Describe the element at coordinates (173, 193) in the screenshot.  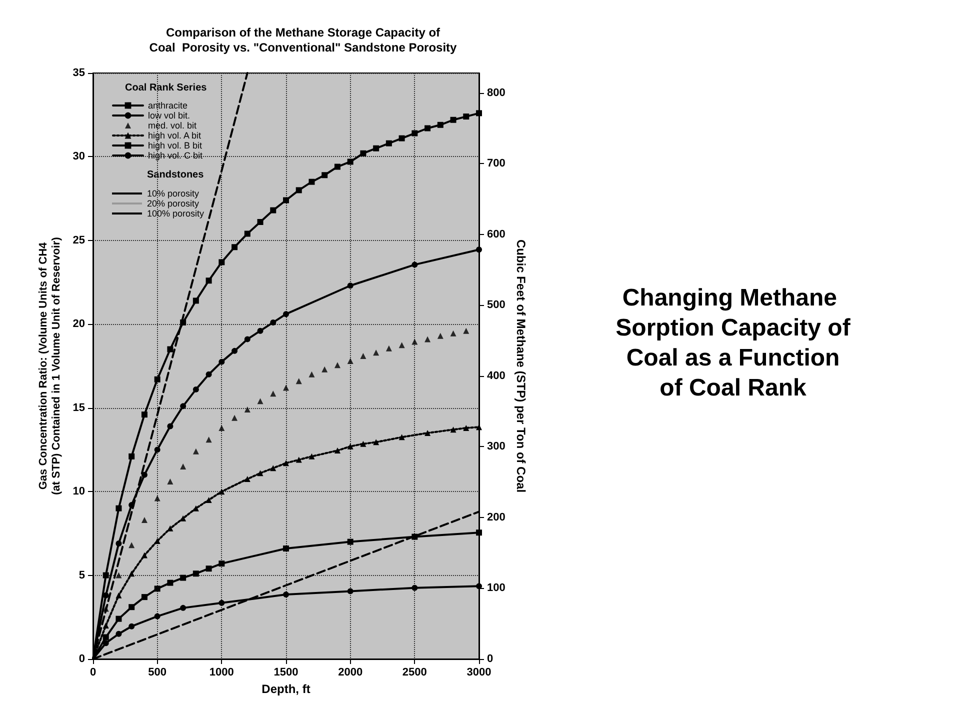
I see `legend-label: 10% porosity` at that location.